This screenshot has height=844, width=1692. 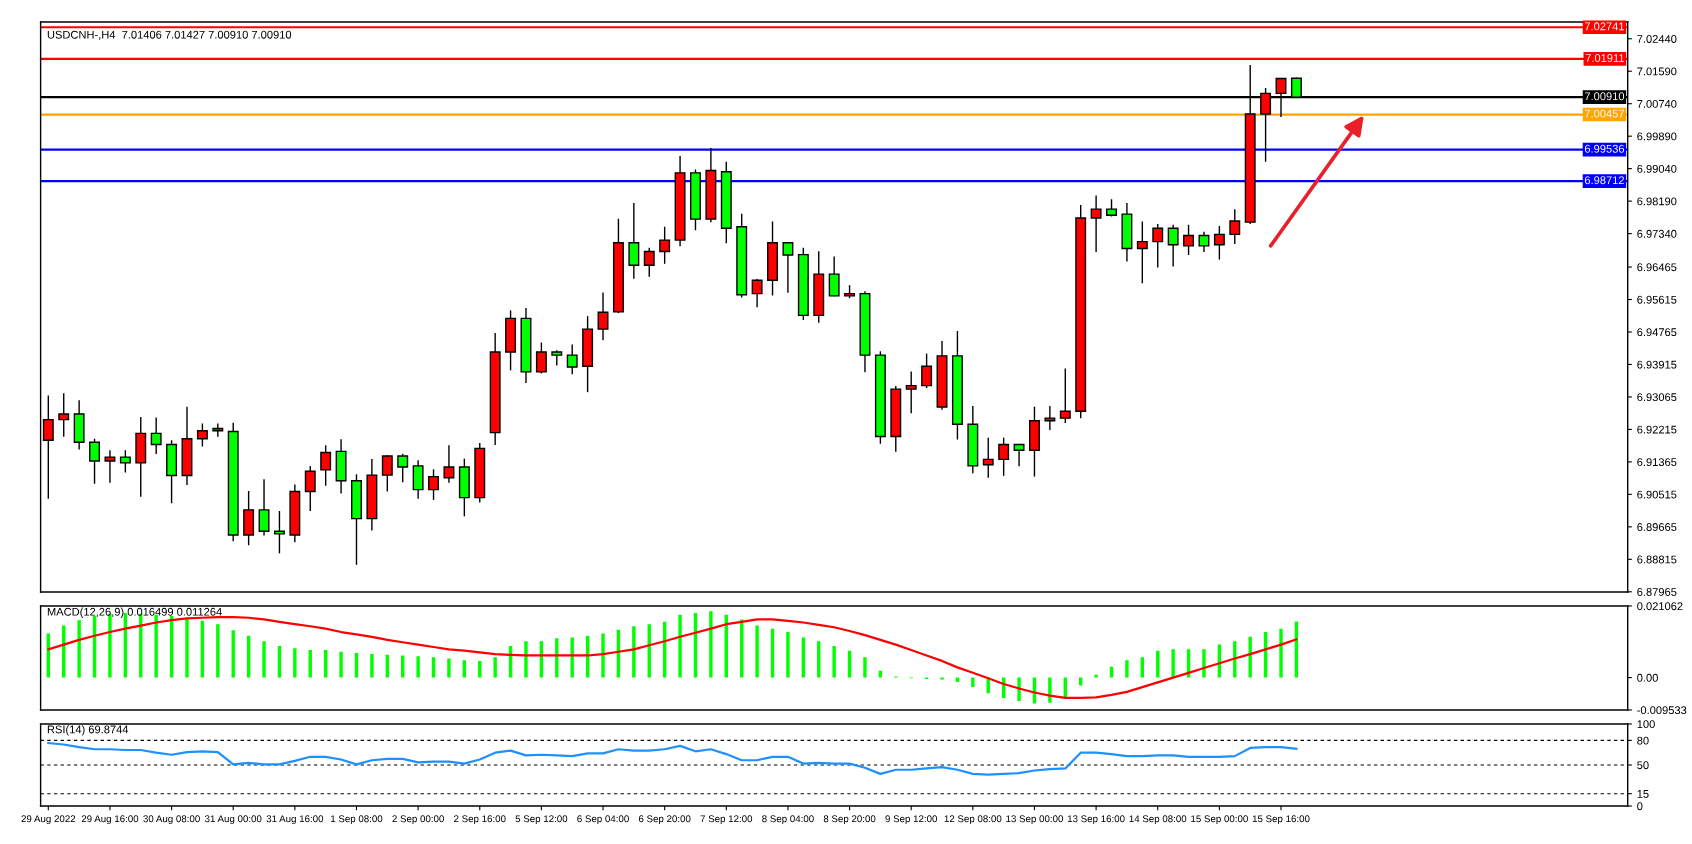 What do you see at coordinates (849, 820) in the screenshot?
I see `x-tick-label: 8 Sep 20:00` at bounding box center [849, 820].